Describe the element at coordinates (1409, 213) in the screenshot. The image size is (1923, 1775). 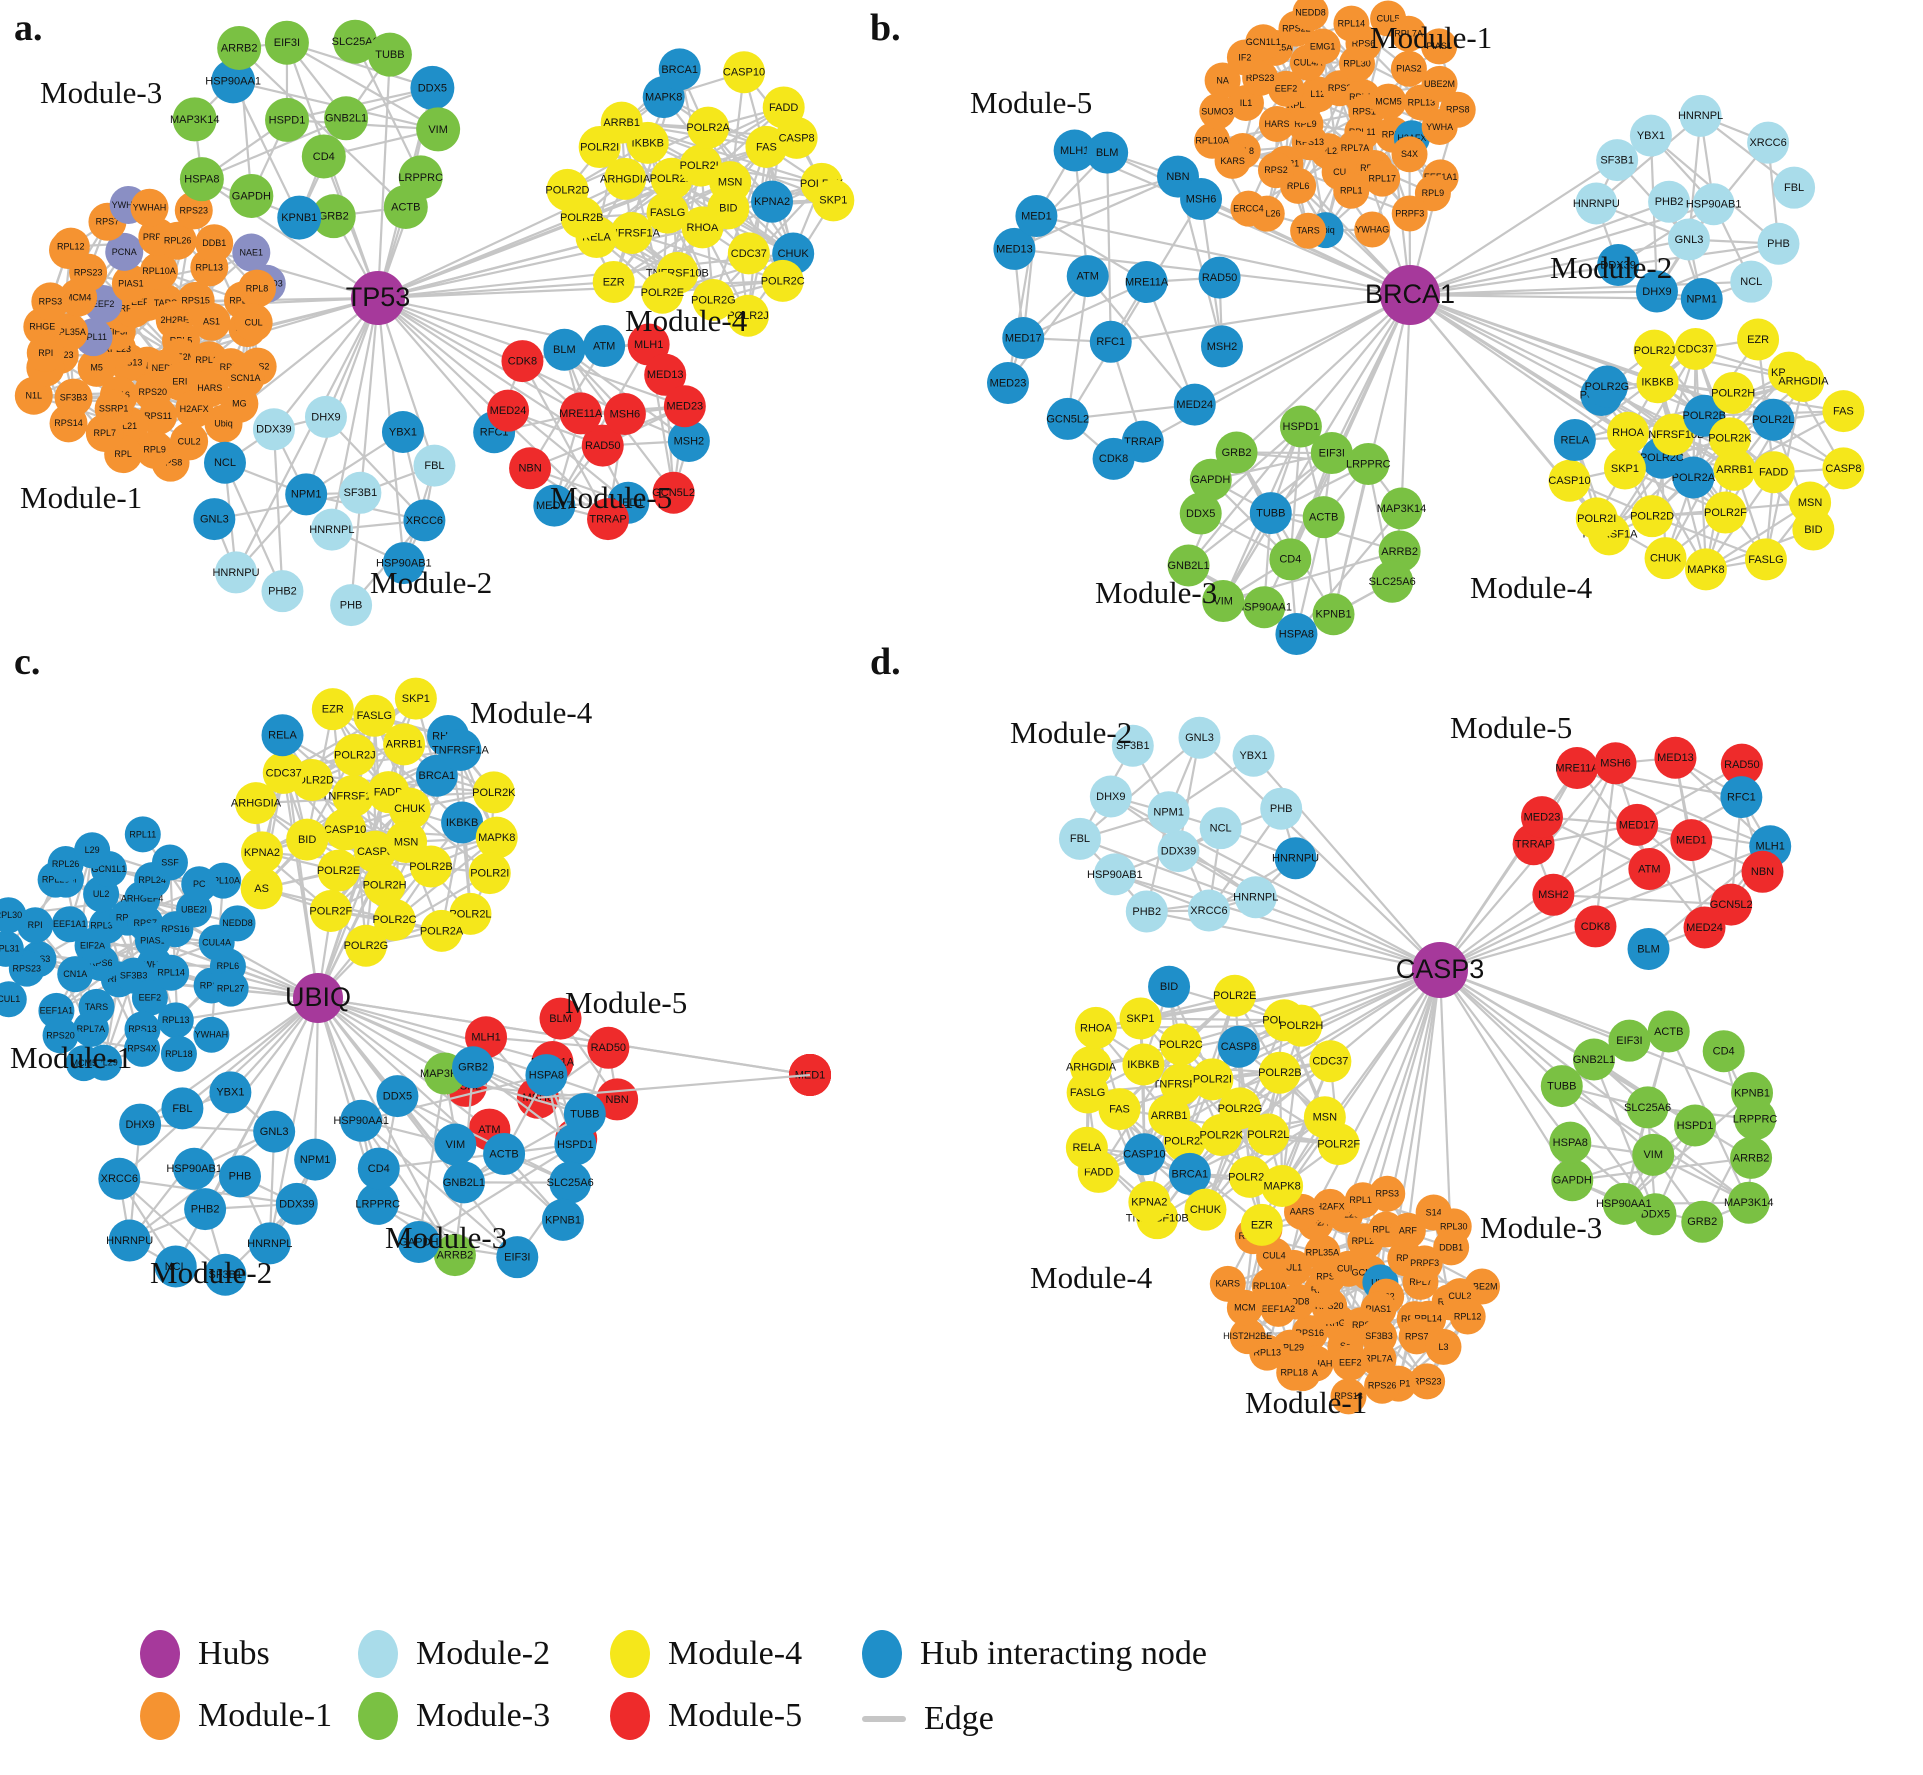
I see `network-node: PRPF3` at that location.